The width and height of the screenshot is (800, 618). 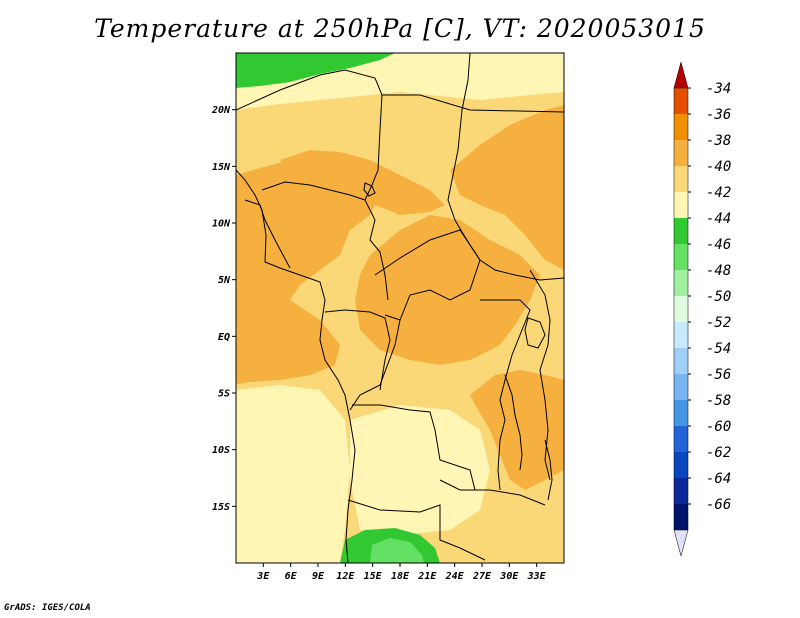 What do you see at coordinates (308, 272) in the screenshot?
I see `field-band-40-38-west` at bounding box center [308, 272].